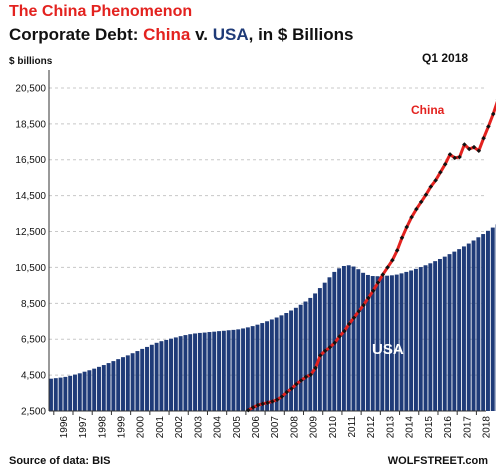  What do you see at coordinates (30, 88) in the screenshot?
I see `y-tick-label: 20,500` at bounding box center [30, 88].